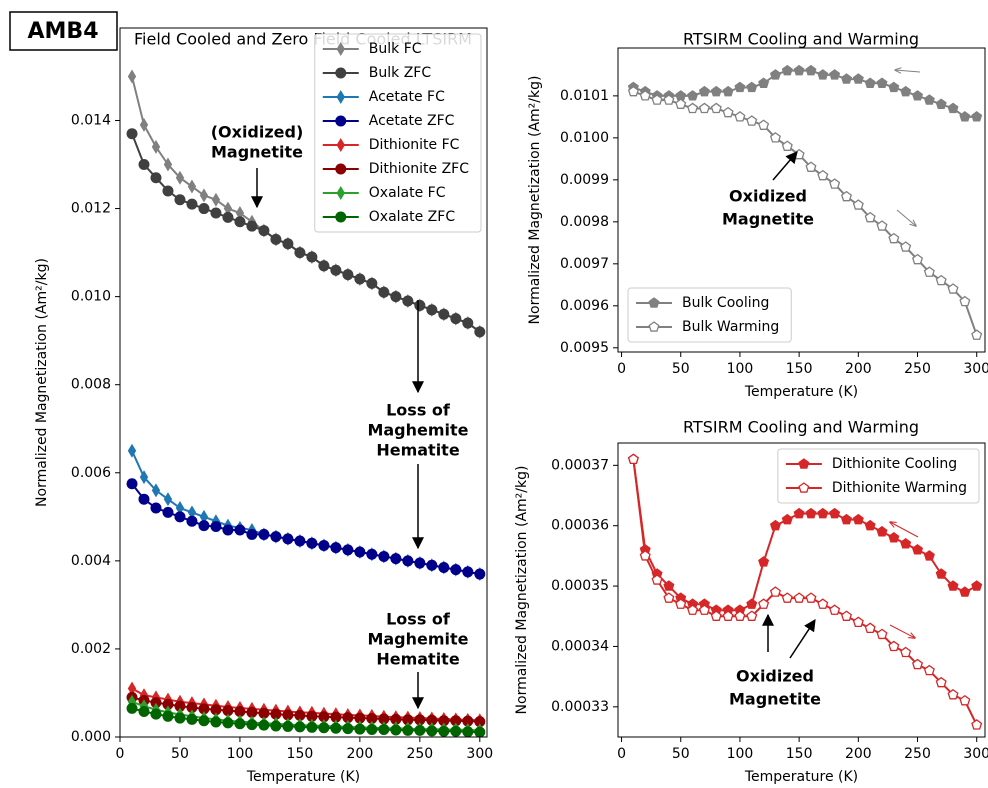 Image resolution: width=988 pixels, height=788 pixels. I want to click on legend-frame, so click(398, 133).